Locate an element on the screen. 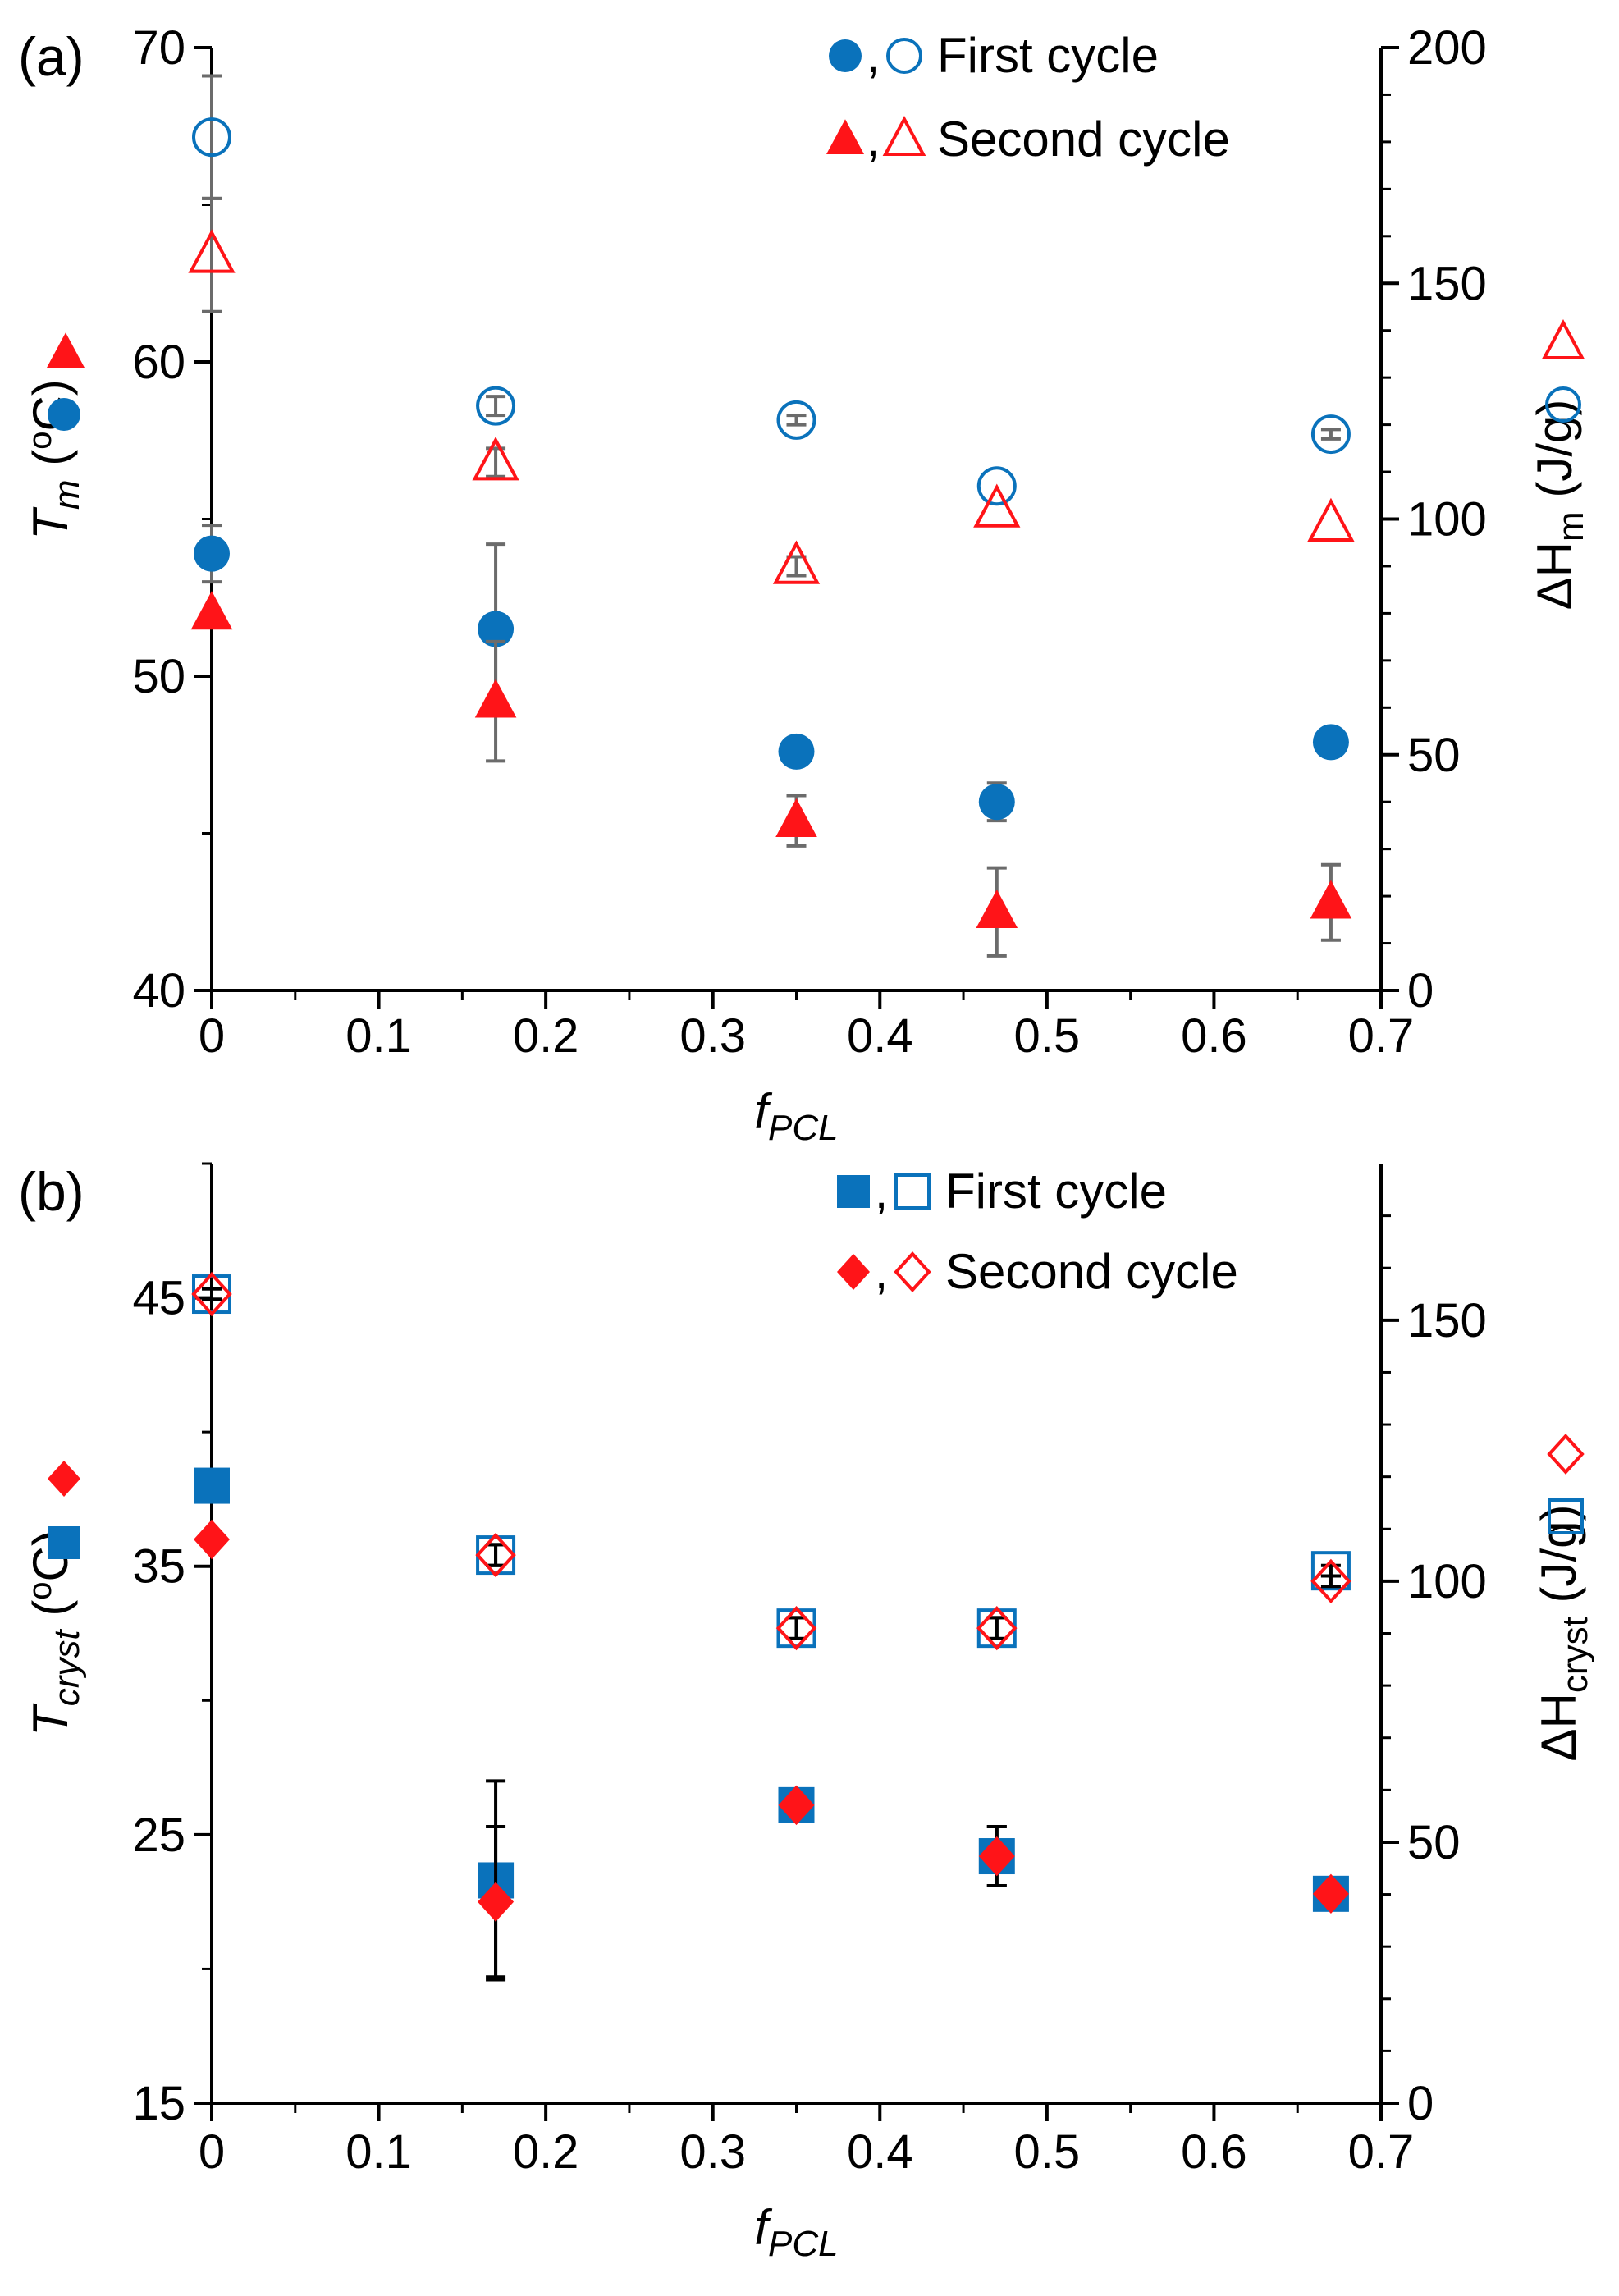 This screenshot has width=1619, height=2296. panel-label: (b) is located at coordinates (51, 1191).